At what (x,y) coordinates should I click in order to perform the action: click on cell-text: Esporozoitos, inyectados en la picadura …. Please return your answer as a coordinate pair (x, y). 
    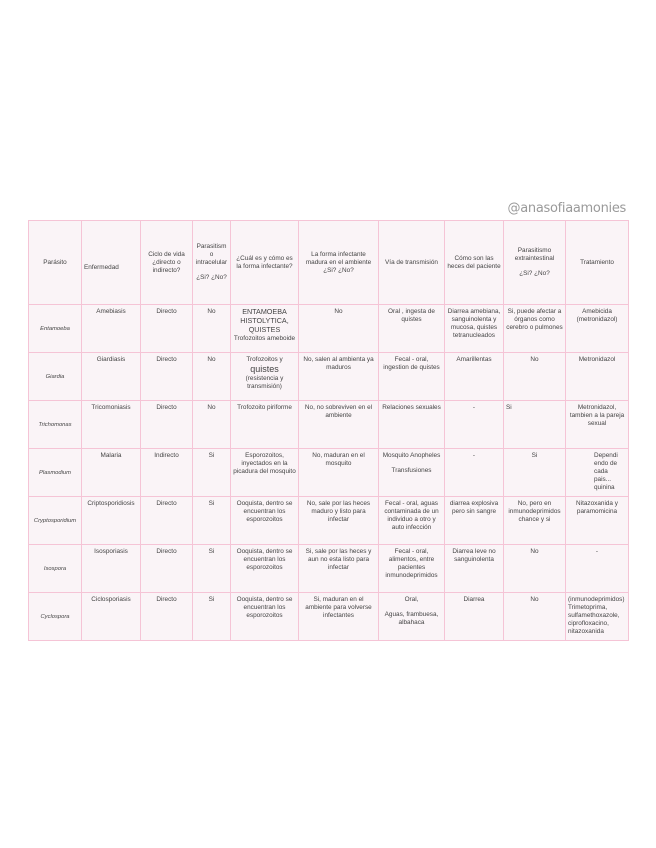
    Looking at the image, I should click on (264, 463).